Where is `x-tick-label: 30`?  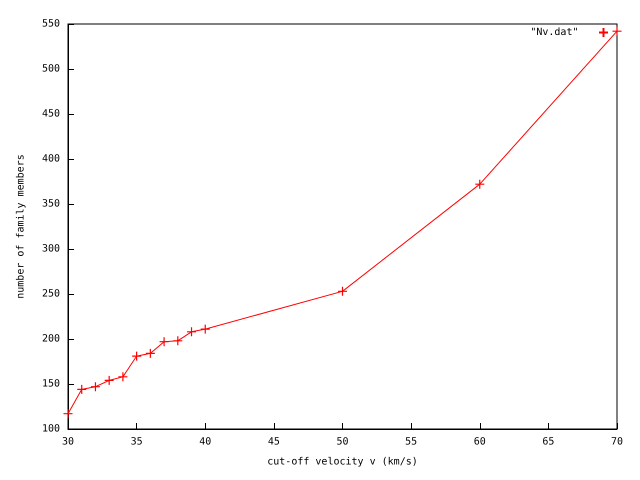
x-tick-label: 30 is located at coordinates (68, 442).